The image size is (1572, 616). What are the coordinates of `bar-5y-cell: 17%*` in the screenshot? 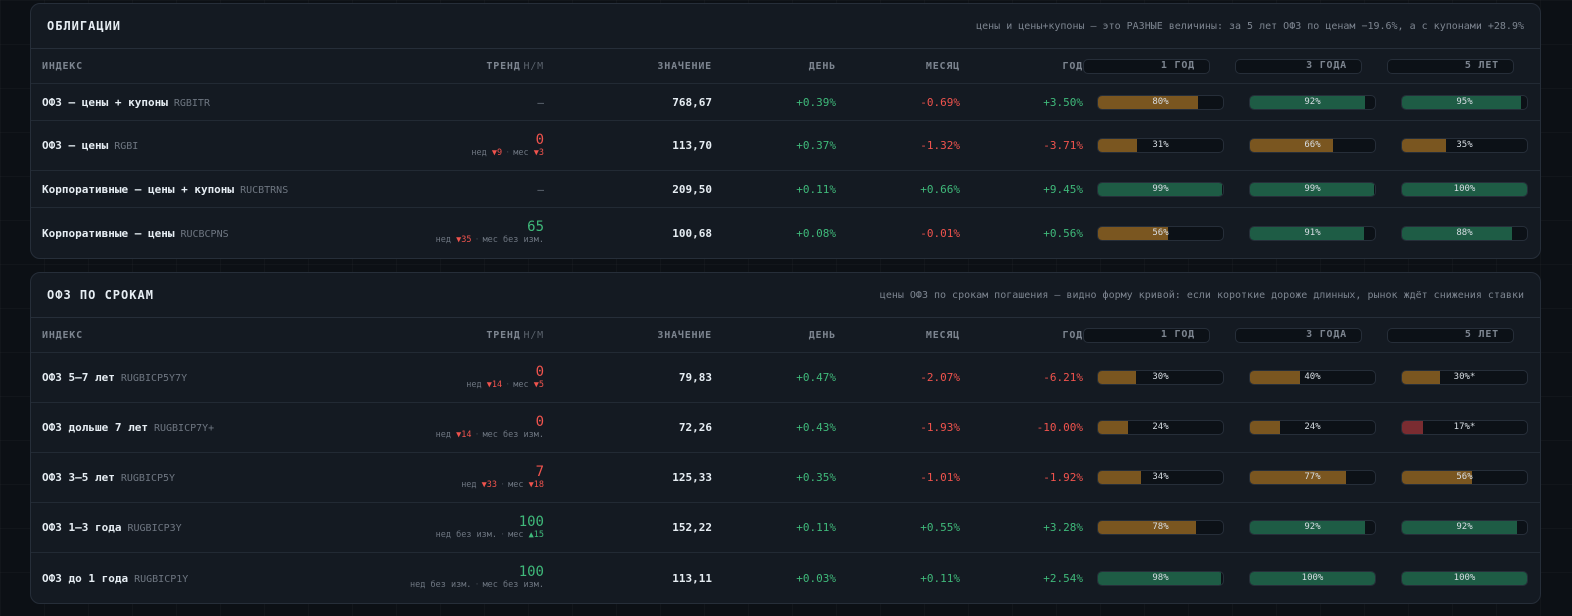 It's located at (1463, 427).